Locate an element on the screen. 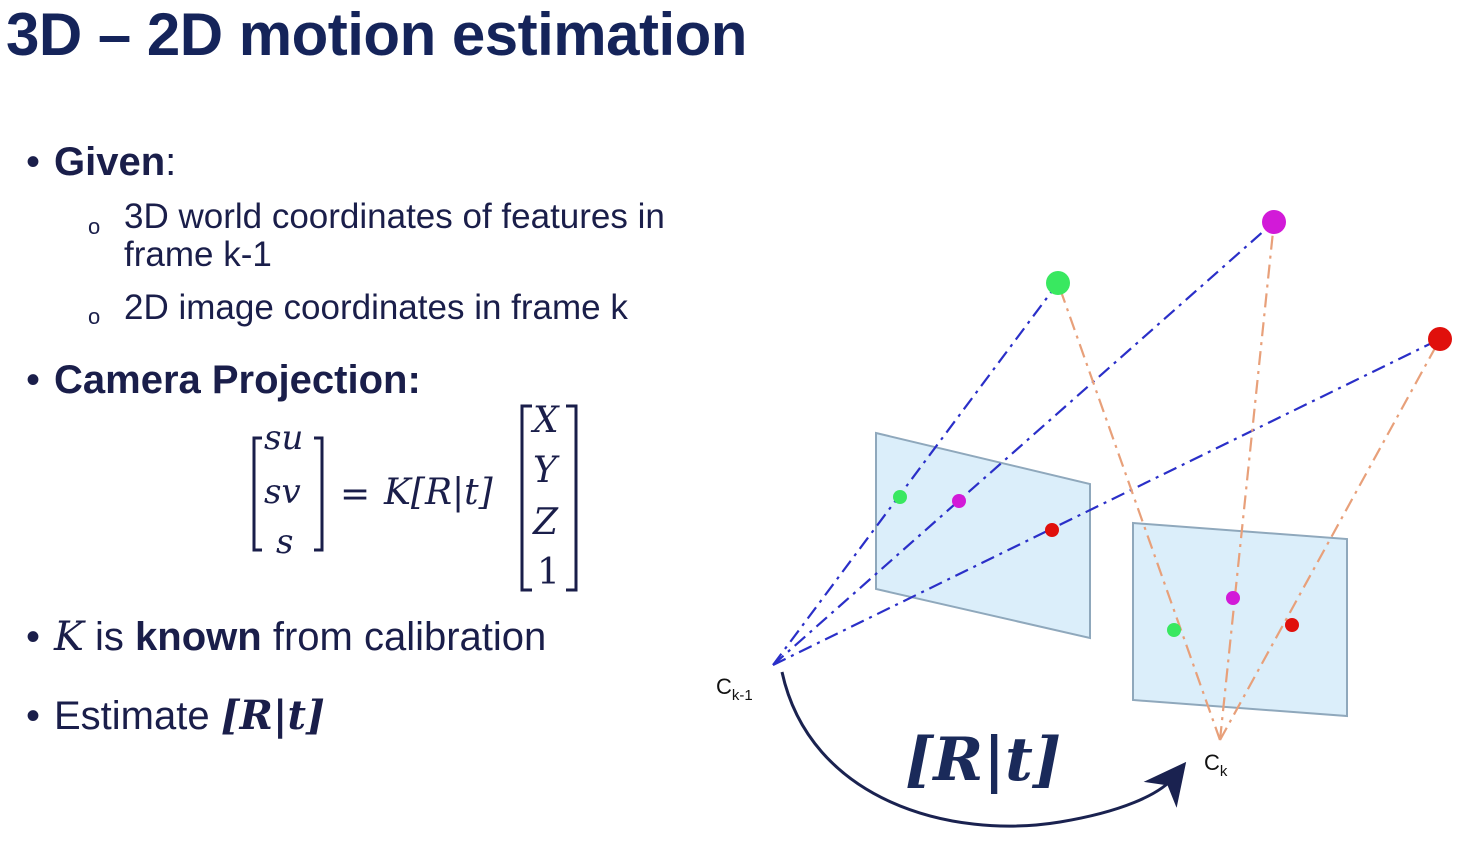  given-item-2: o 2D image coordinates in frame k is located at coordinates (438, 308).